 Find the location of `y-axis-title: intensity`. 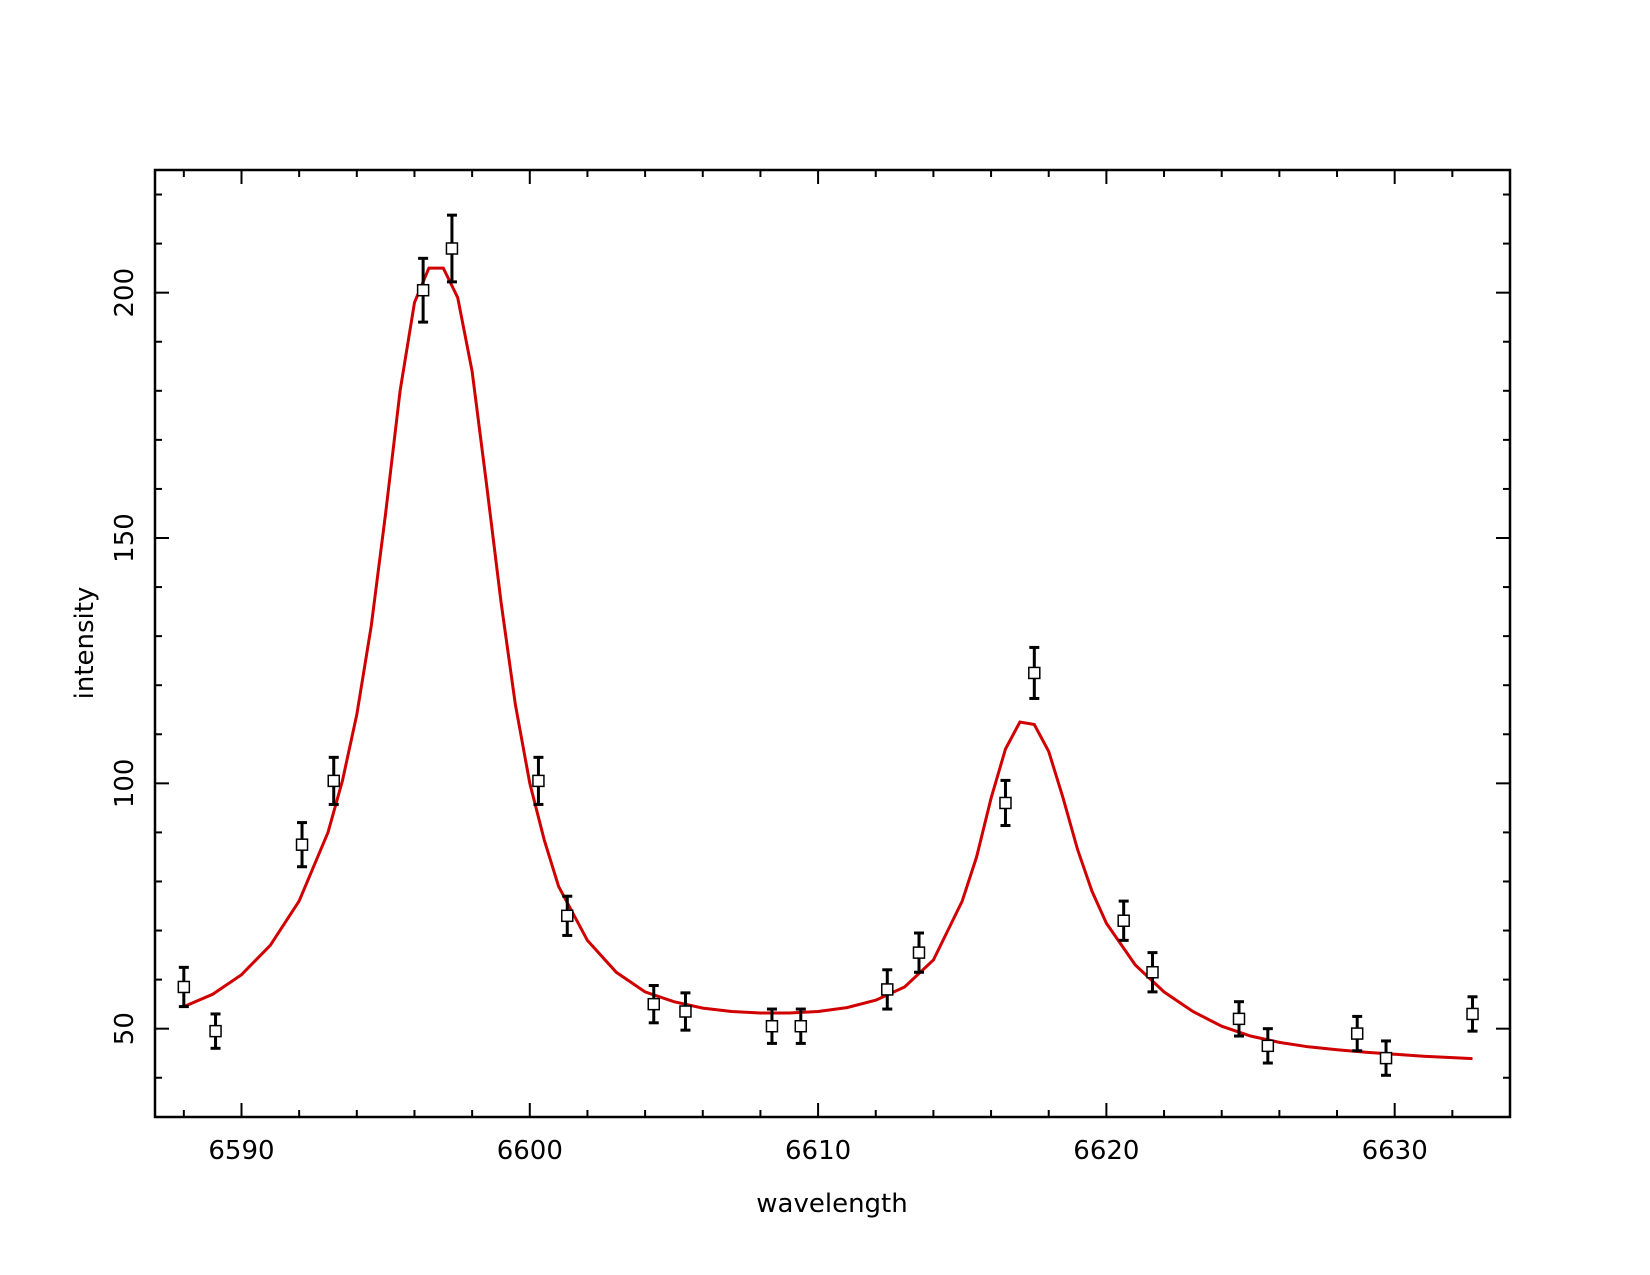

y-axis-title: intensity is located at coordinates (85, 643).